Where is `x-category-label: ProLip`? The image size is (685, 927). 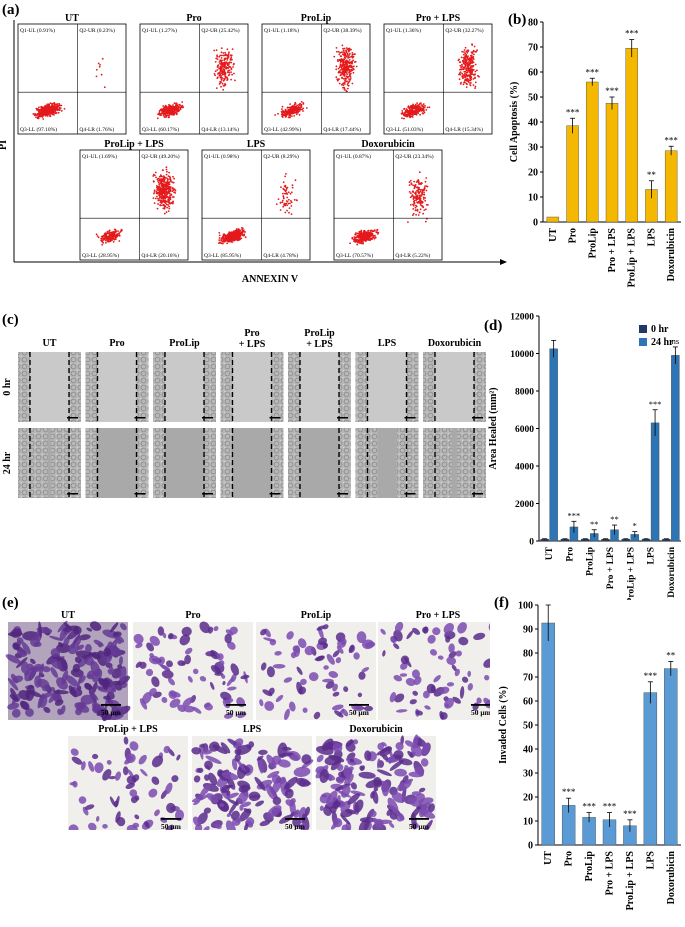 x-category-label: ProLip is located at coordinates (591, 561).